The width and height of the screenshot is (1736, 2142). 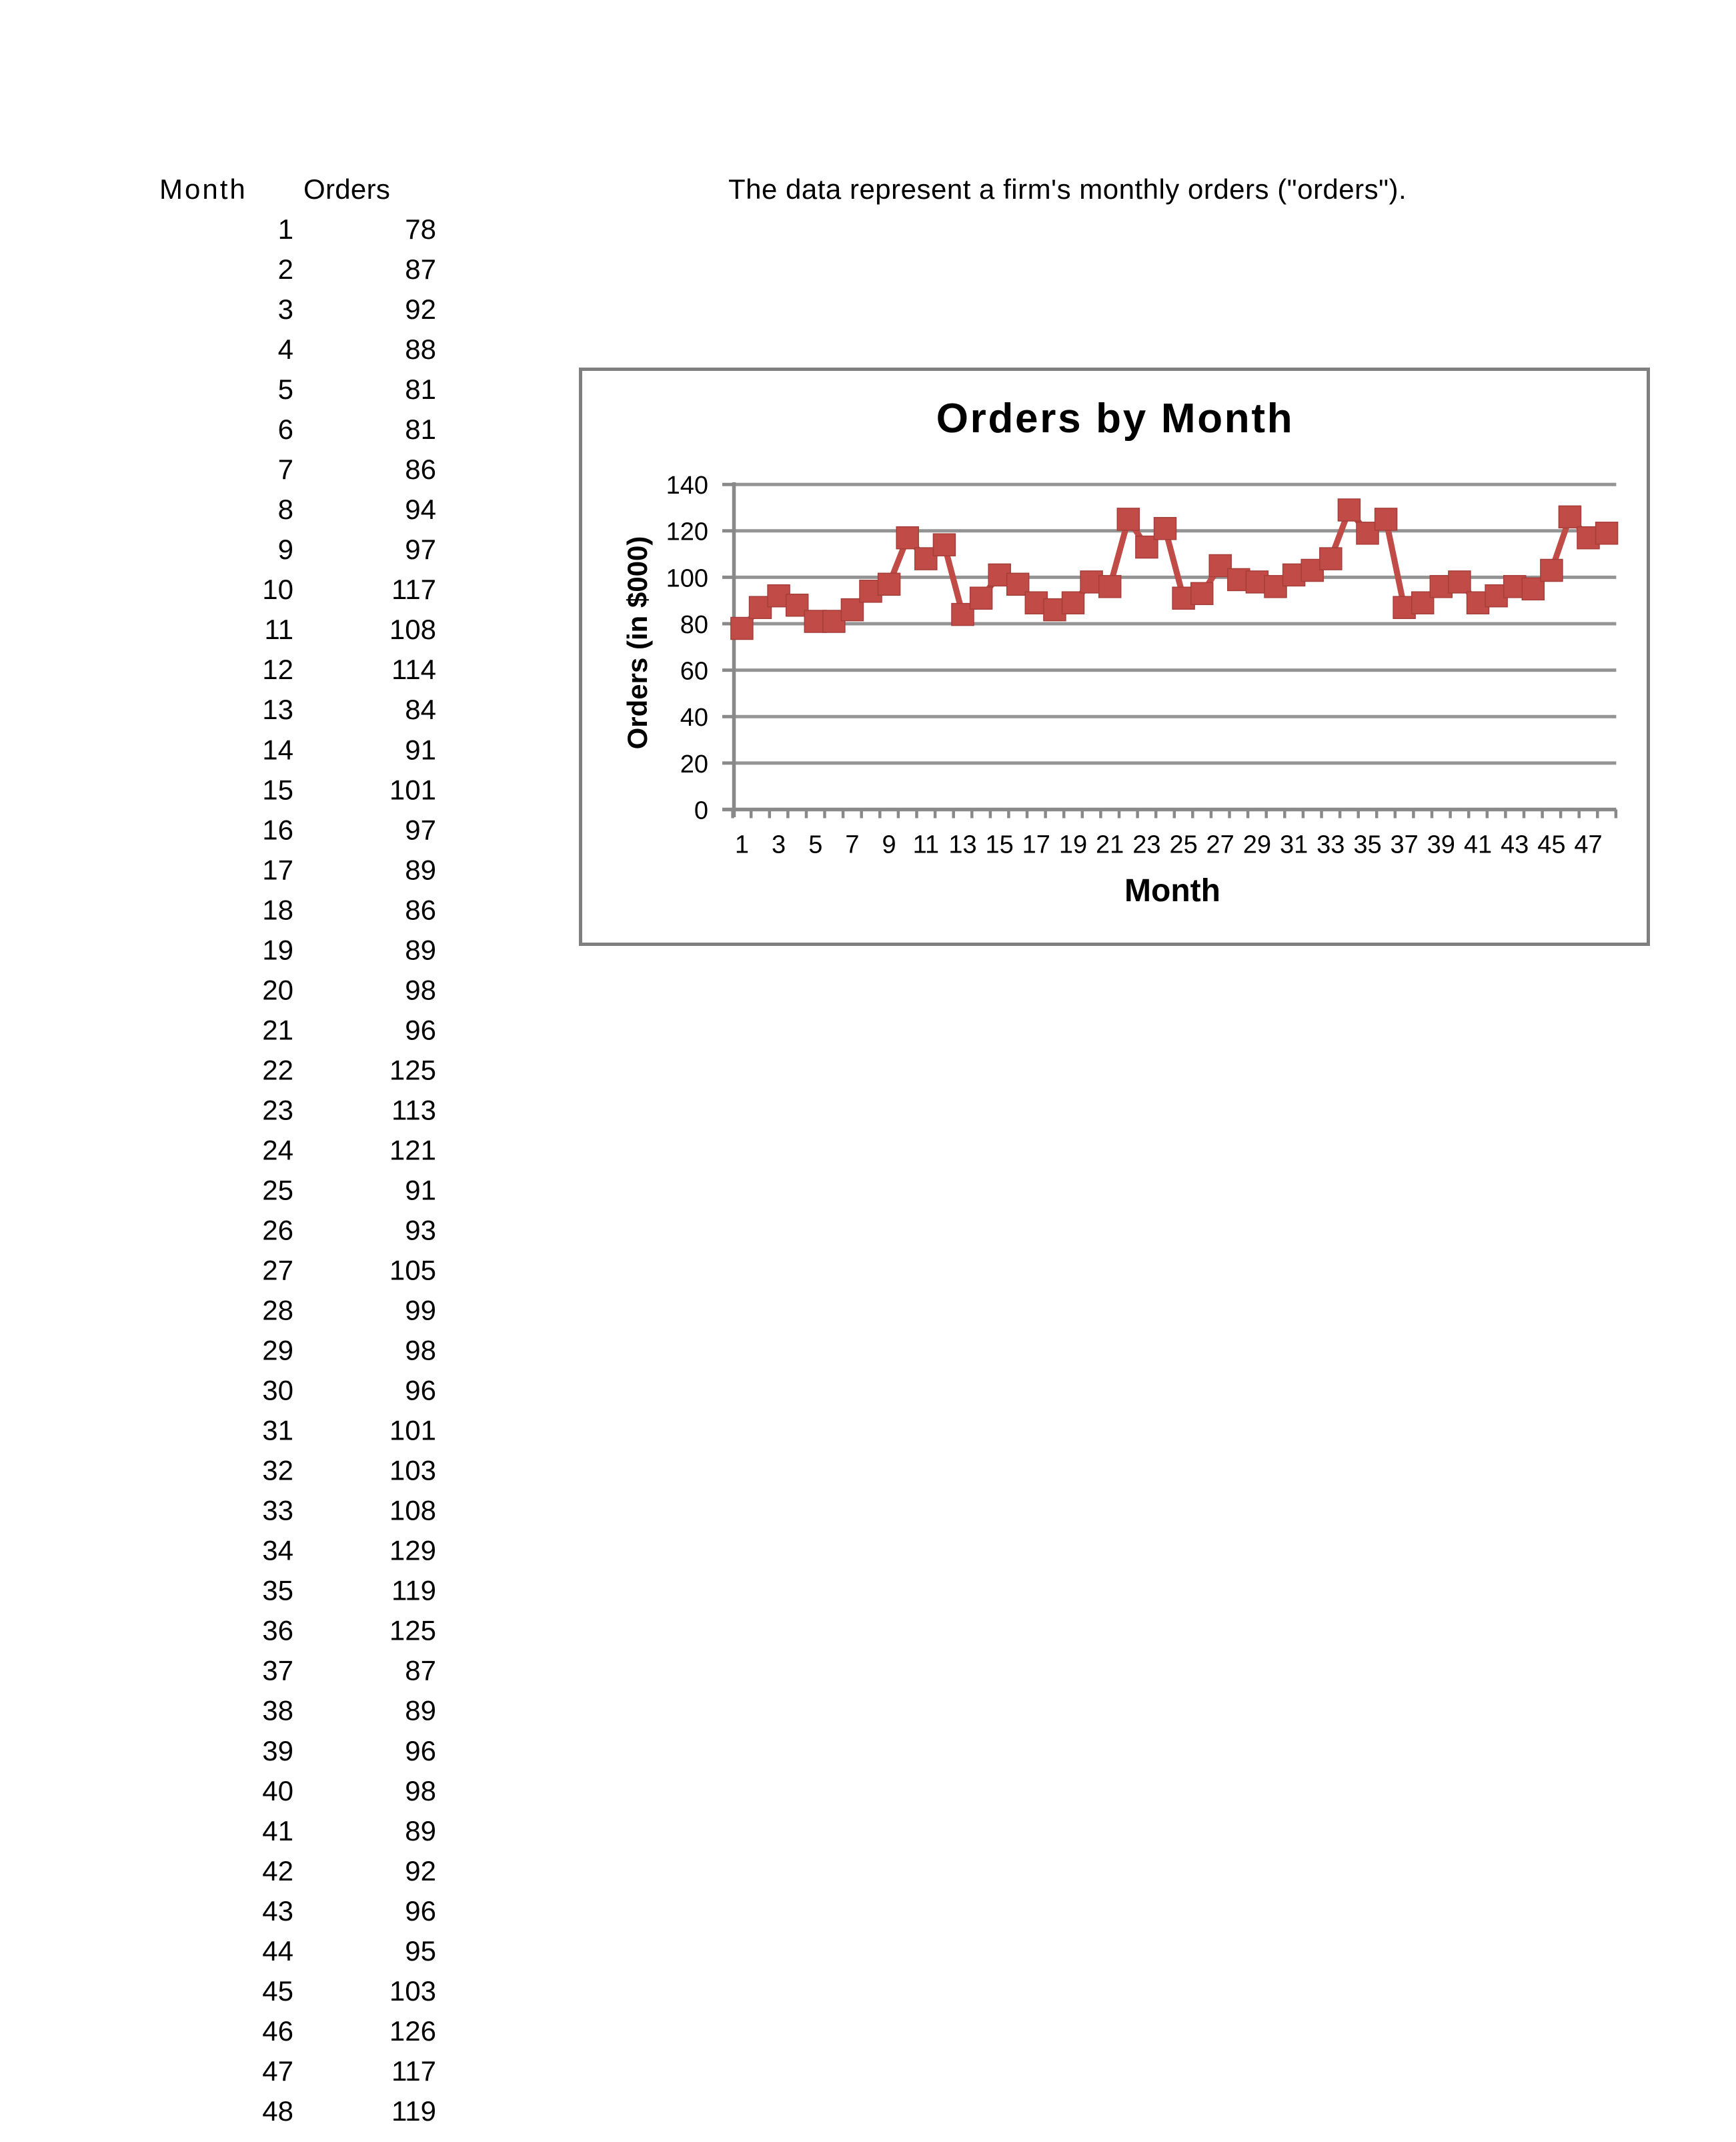 What do you see at coordinates (277, 749) in the screenshot?
I see `svg-text: 14` at bounding box center [277, 749].